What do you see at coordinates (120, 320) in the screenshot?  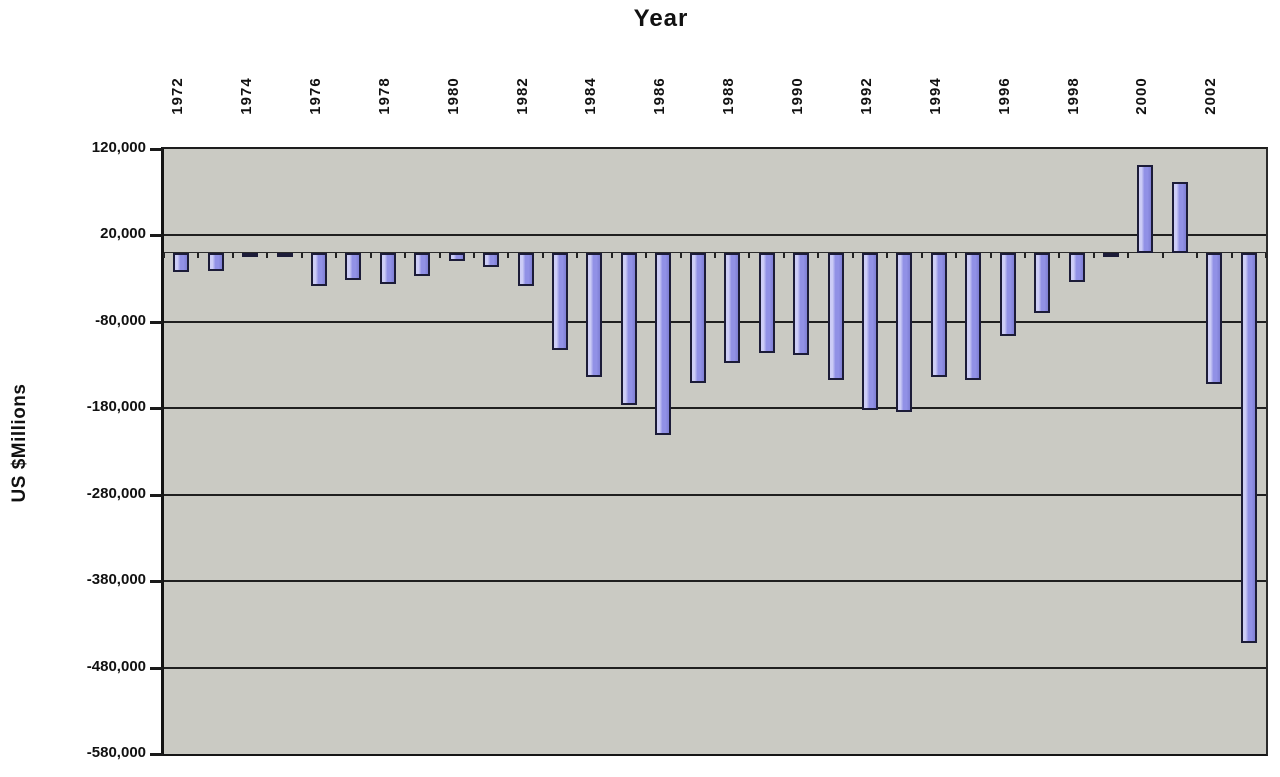 I see `y-tick-label: -80,000` at bounding box center [120, 320].